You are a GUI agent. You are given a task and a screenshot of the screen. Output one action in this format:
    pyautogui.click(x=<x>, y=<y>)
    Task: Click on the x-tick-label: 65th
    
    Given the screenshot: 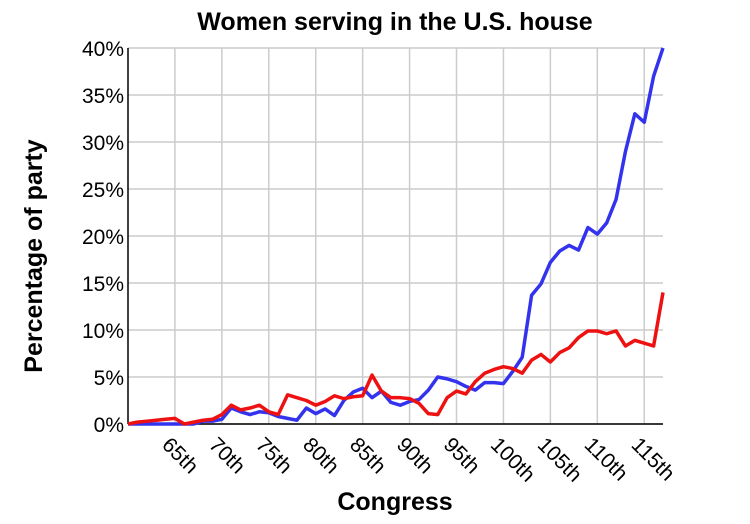 What is the action you would take?
    pyautogui.click(x=179, y=455)
    